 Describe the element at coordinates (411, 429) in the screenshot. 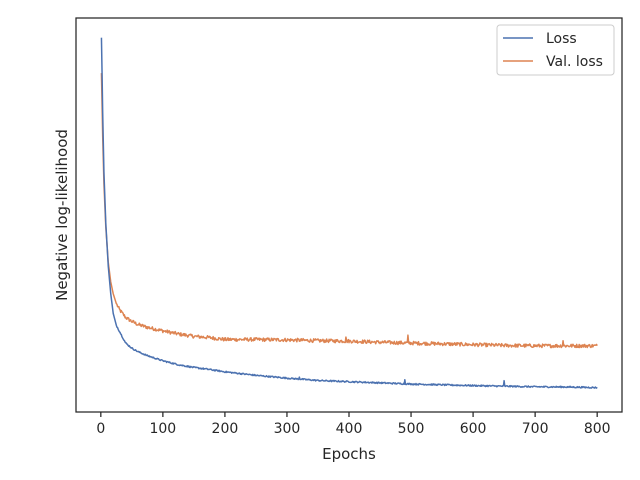

I see `x-tick-label: 500` at that location.